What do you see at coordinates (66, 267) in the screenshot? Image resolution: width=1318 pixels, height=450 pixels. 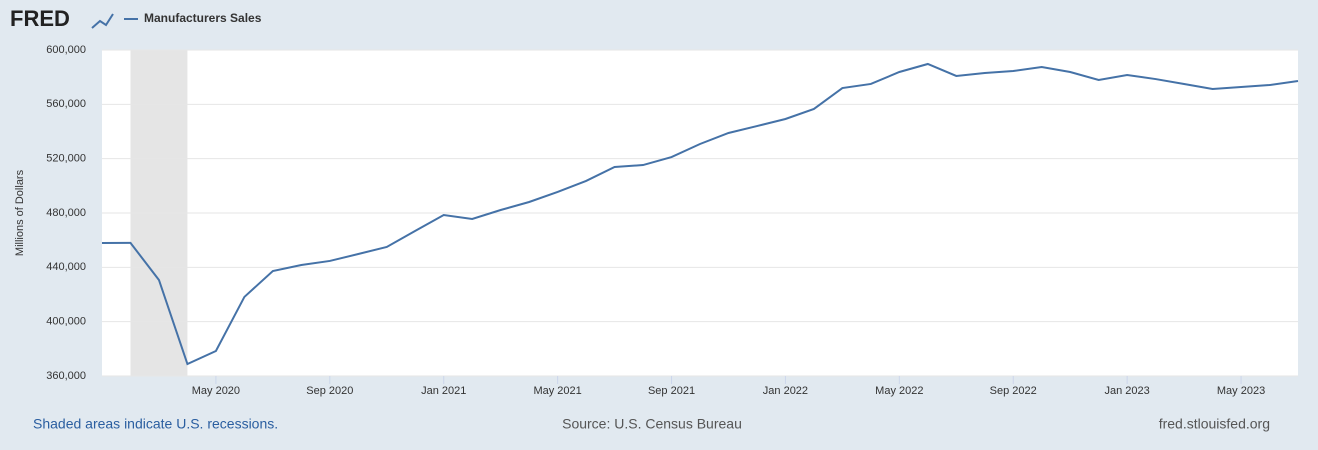 I see `y-tick-label: 440,000` at bounding box center [66, 267].